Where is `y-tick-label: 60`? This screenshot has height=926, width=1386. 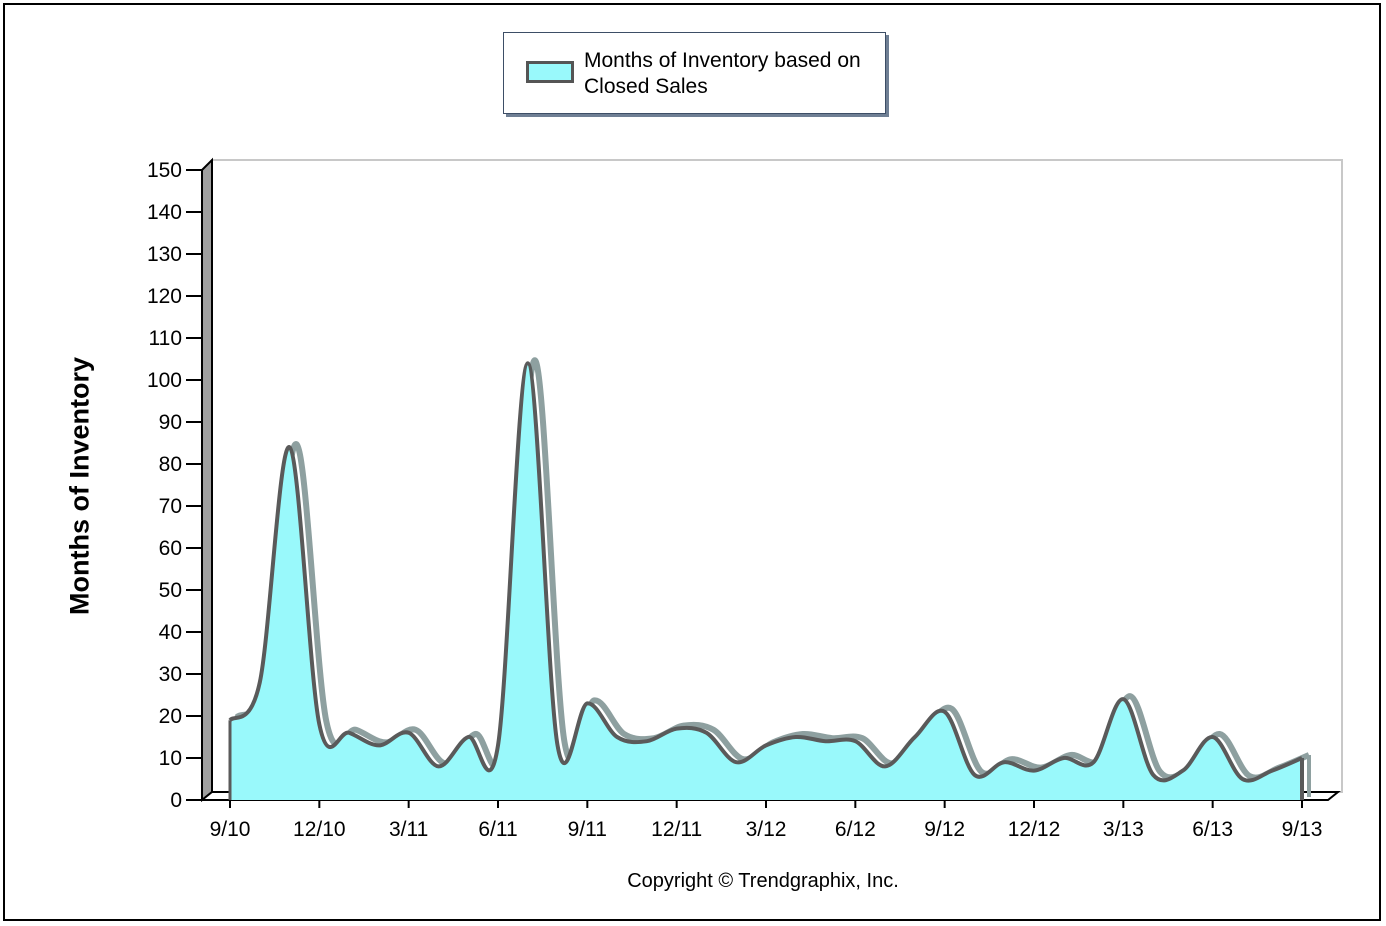 y-tick-label: 60 is located at coordinates (170, 548).